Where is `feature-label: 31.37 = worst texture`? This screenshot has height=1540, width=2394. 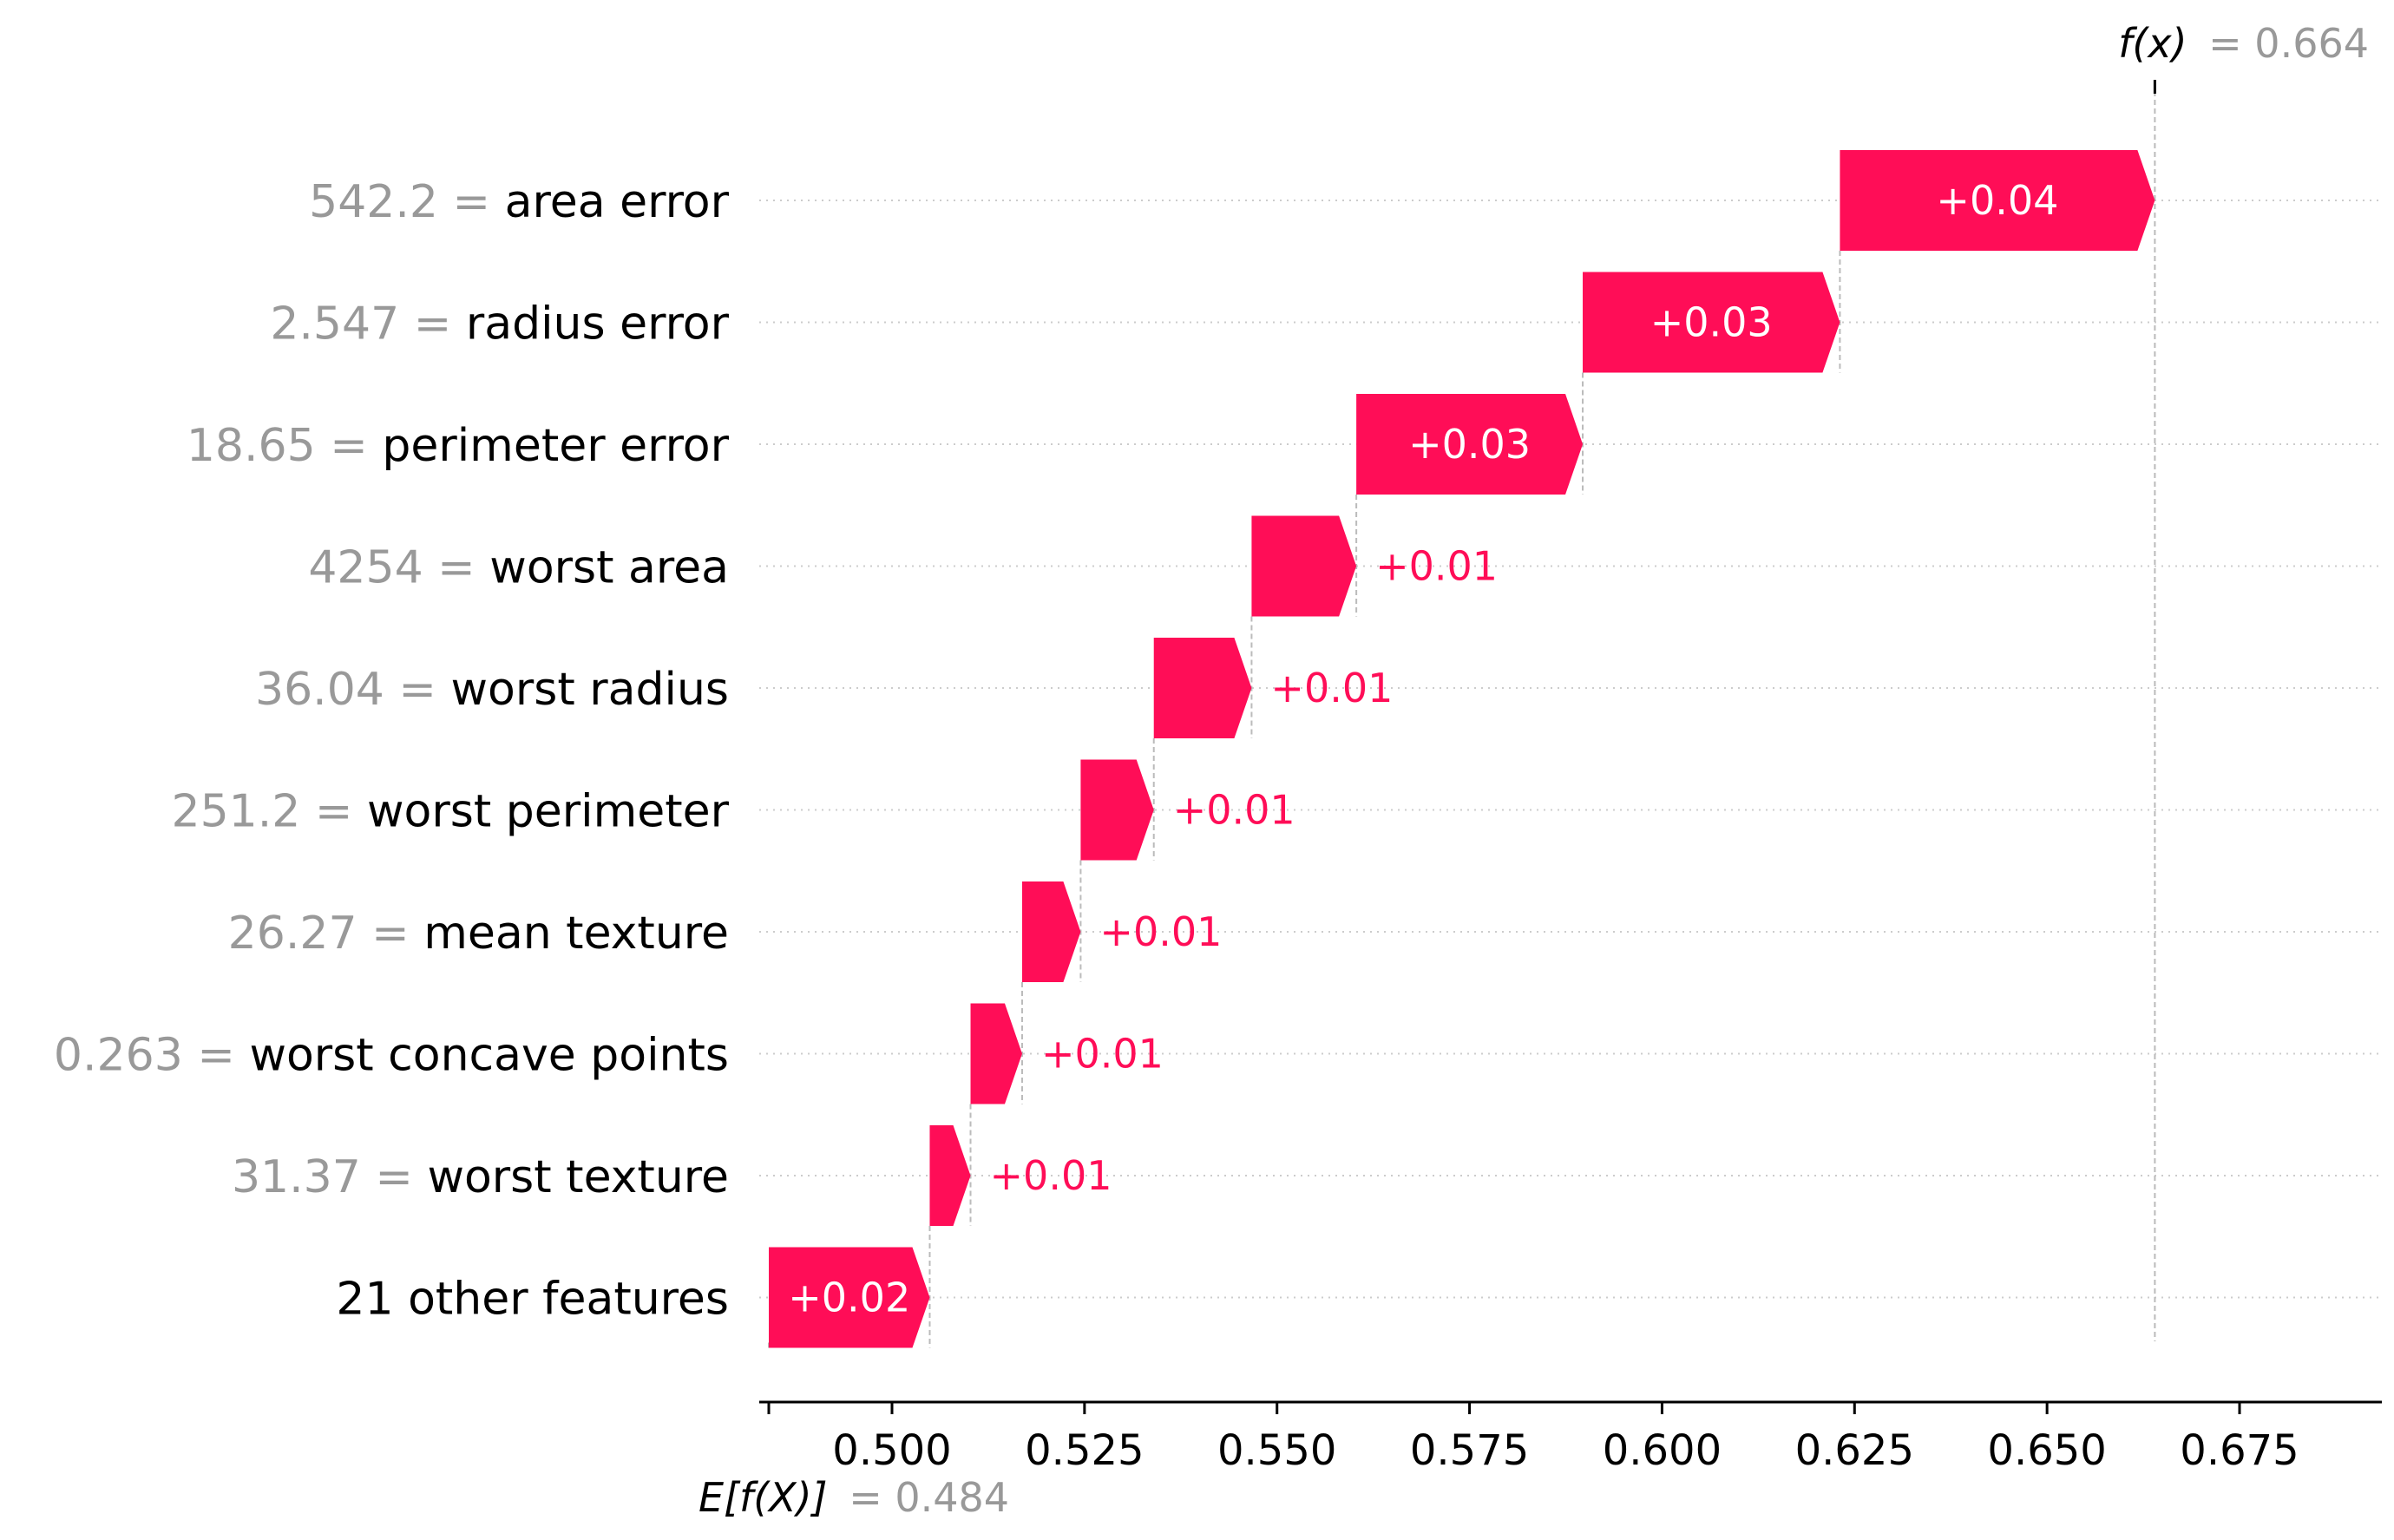
feature-label: 31.37 = worst texture is located at coordinates (480, 1177).